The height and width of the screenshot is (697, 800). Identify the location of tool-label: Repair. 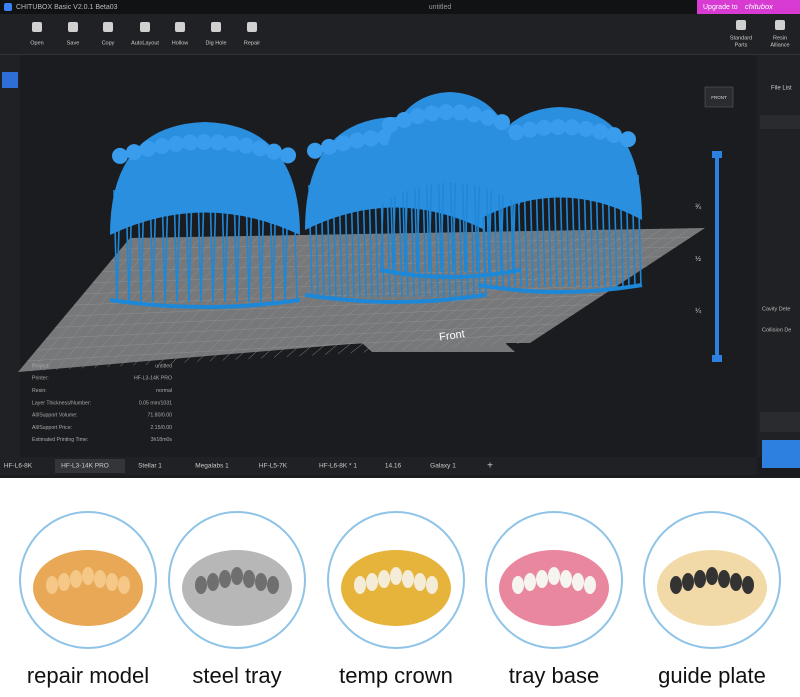
(252, 43).